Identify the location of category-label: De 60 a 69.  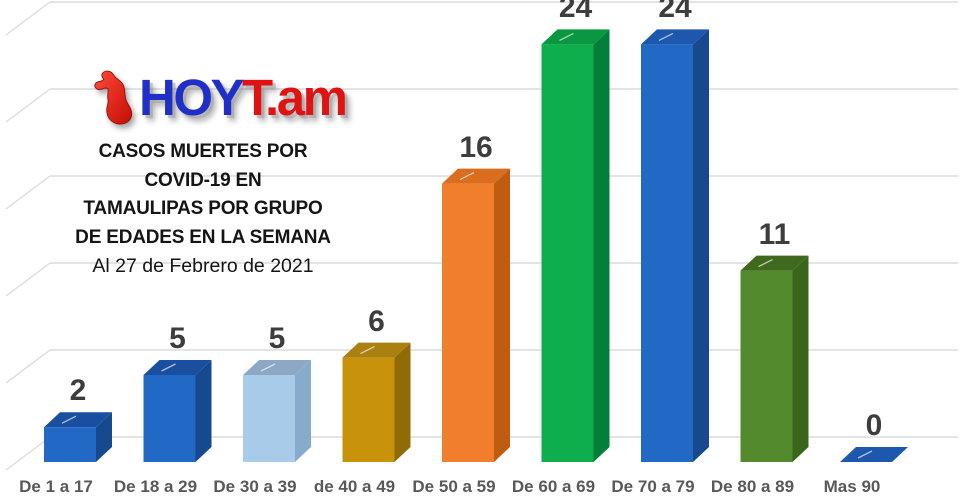
(553, 486).